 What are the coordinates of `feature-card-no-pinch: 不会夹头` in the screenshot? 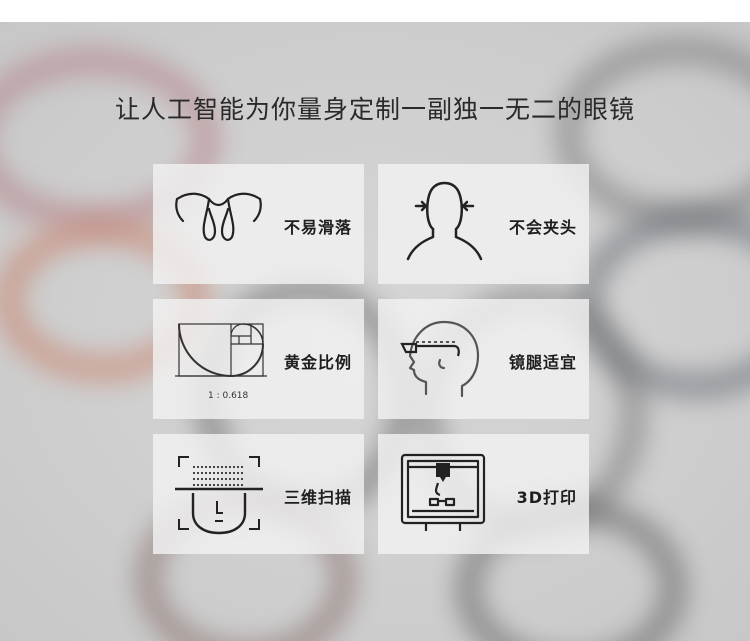 It's located at (483, 224).